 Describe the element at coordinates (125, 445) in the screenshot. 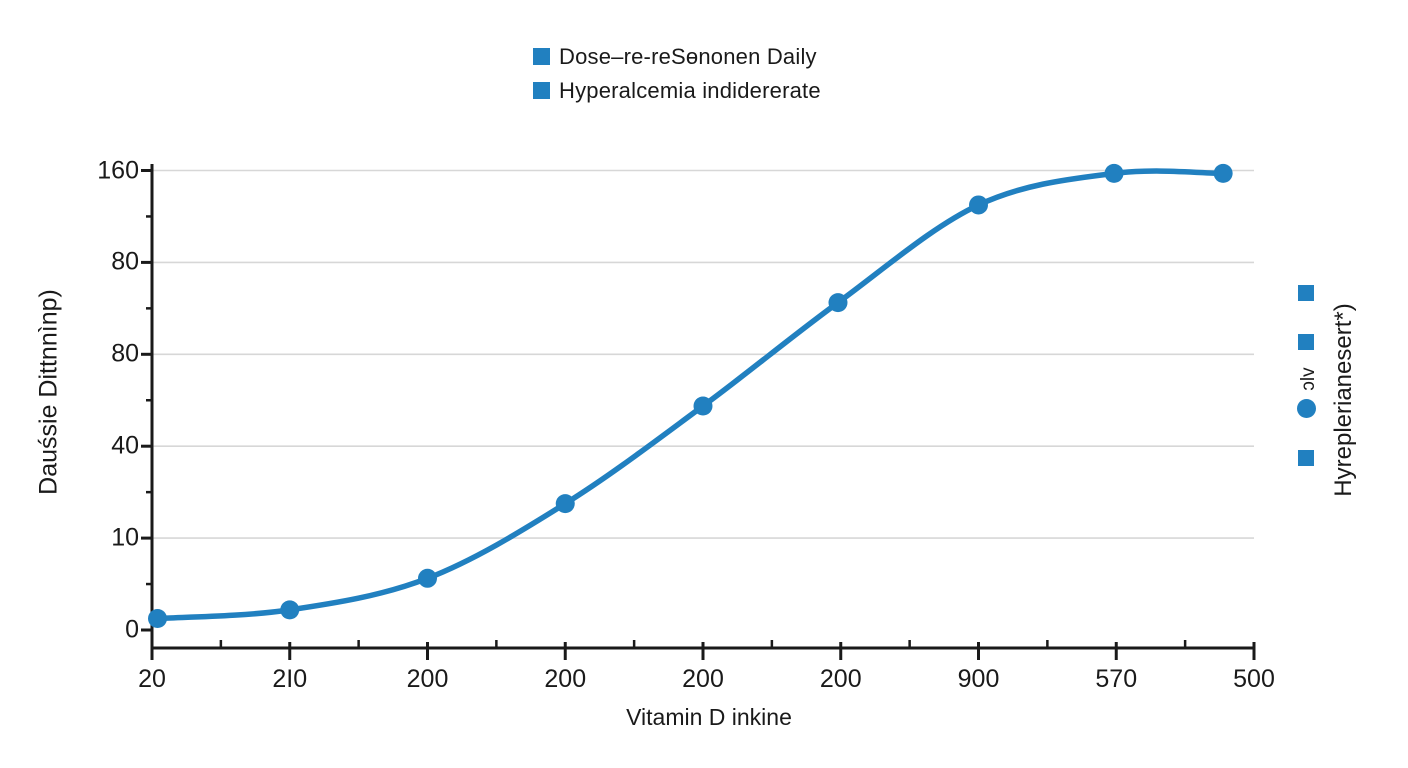

I see `y-tick-label: 40` at that location.